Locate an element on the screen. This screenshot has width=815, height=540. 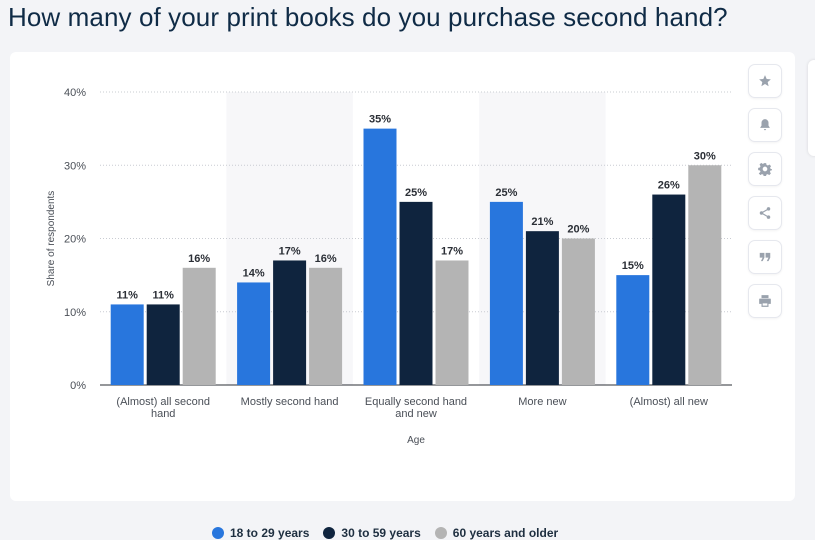
legend-label: 18 to 29 years is located at coordinates (270, 533).